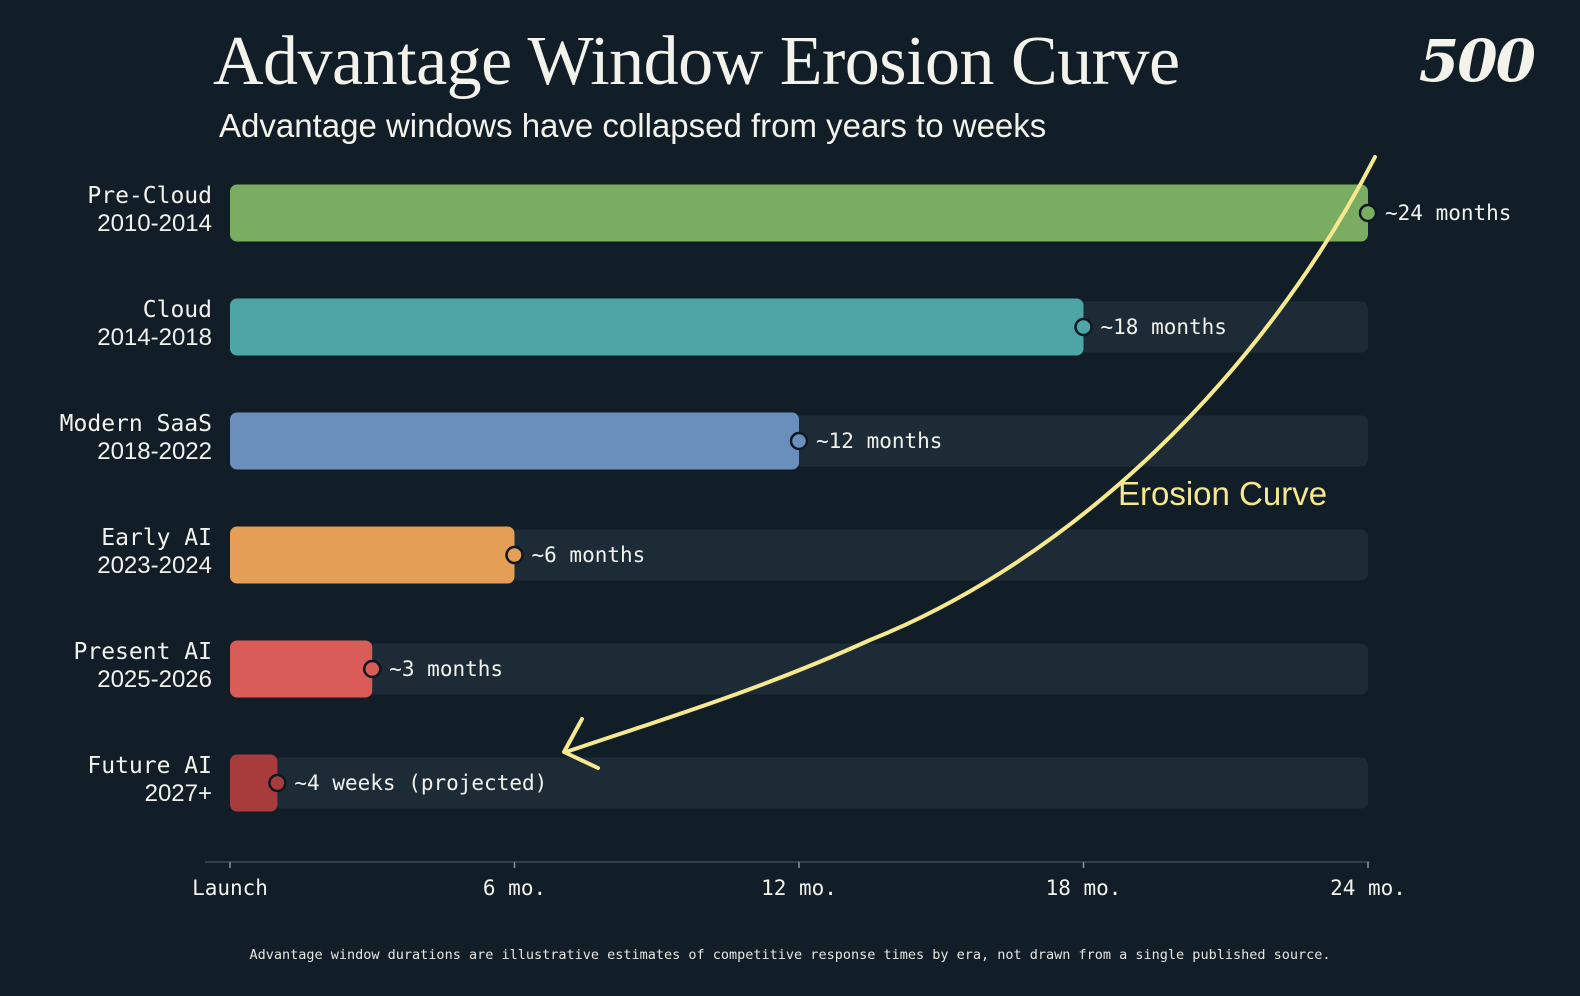  I want to click on years-label: 2025-2026, so click(154, 679).